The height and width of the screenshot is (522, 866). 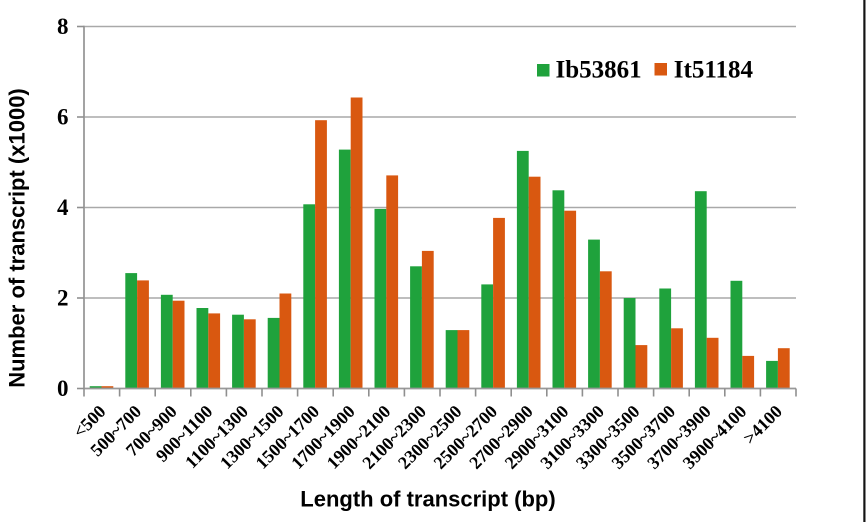 I want to click on svg-text: 8, so click(x=63, y=26).